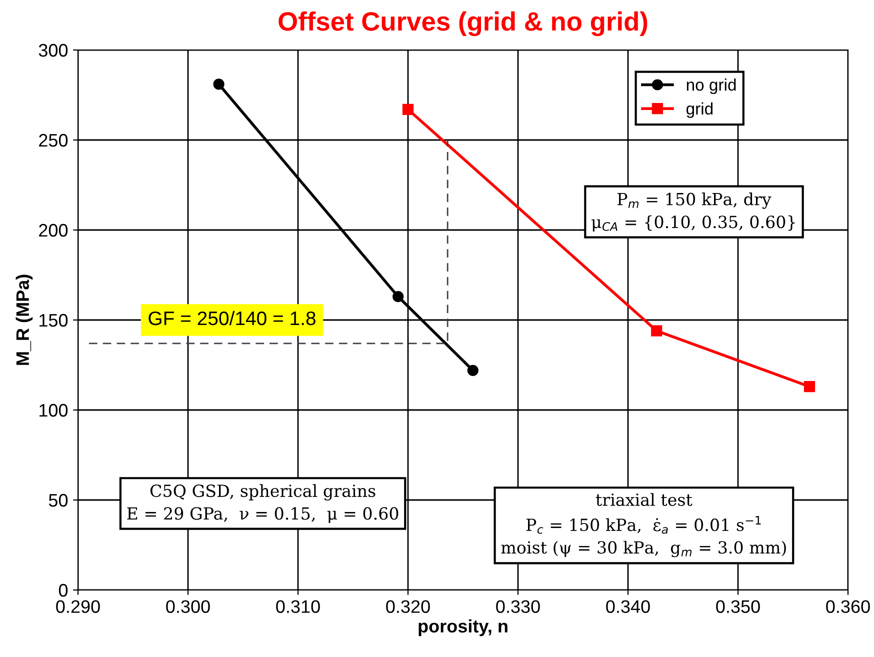  Describe the element at coordinates (63, 590) in the screenshot. I see `y-tick-label: 0` at that location.